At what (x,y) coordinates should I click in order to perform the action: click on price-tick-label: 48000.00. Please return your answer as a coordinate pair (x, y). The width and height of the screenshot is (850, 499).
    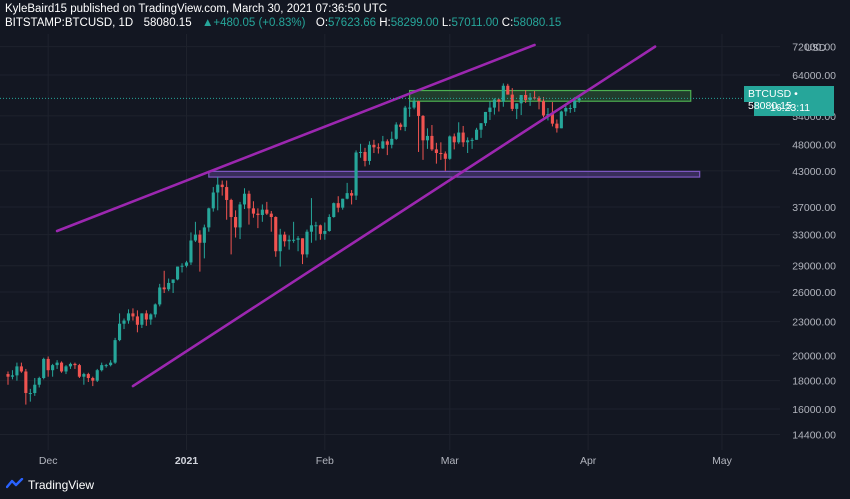
    Looking at the image, I should click on (814, 145).